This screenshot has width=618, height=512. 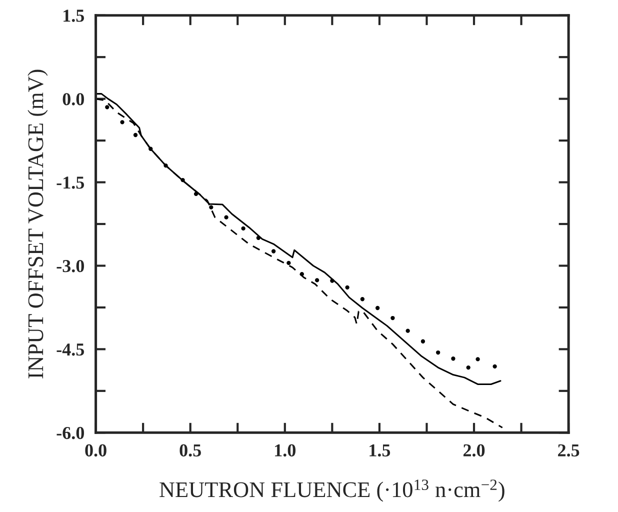 I want to click on x-tick-label: 2.0, so click(x=474, y=450).